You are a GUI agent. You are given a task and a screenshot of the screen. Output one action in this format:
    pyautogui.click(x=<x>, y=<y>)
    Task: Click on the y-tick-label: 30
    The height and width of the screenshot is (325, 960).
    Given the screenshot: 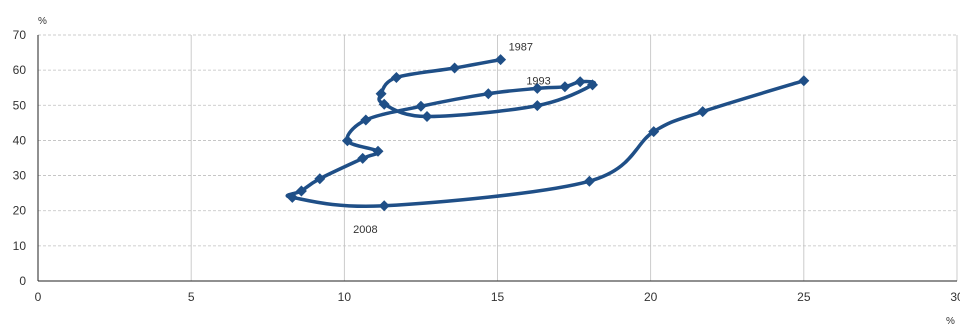 What is the action you would take?
    pyautogui.click(x=20, y=176)
    